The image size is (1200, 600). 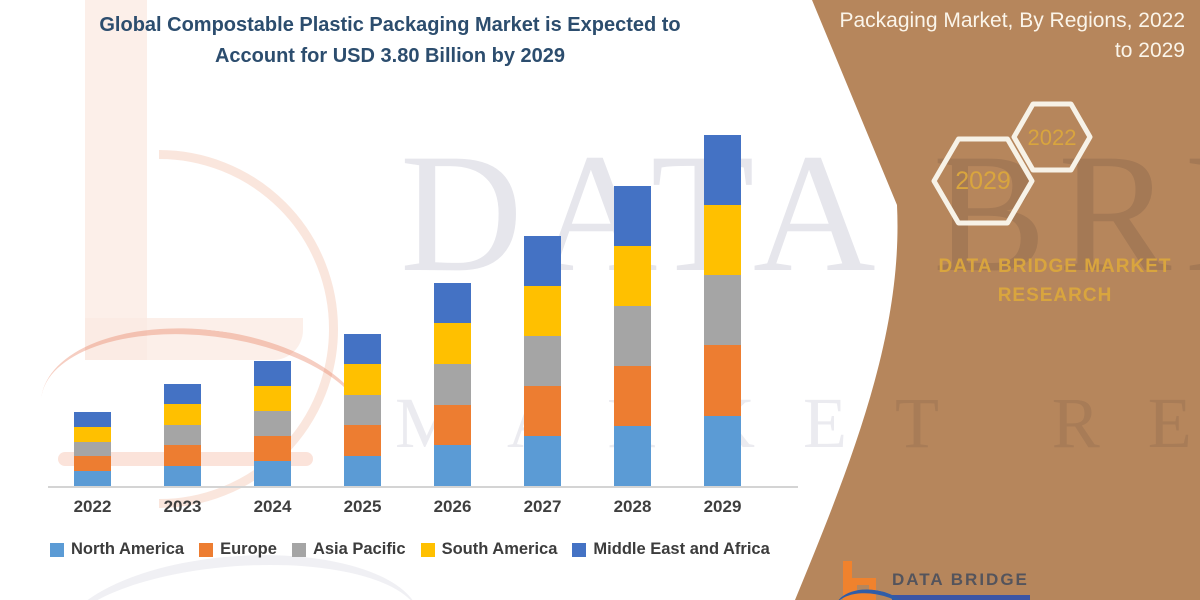 I want to click on hexagon-badges, so click(x=1012, y=163).